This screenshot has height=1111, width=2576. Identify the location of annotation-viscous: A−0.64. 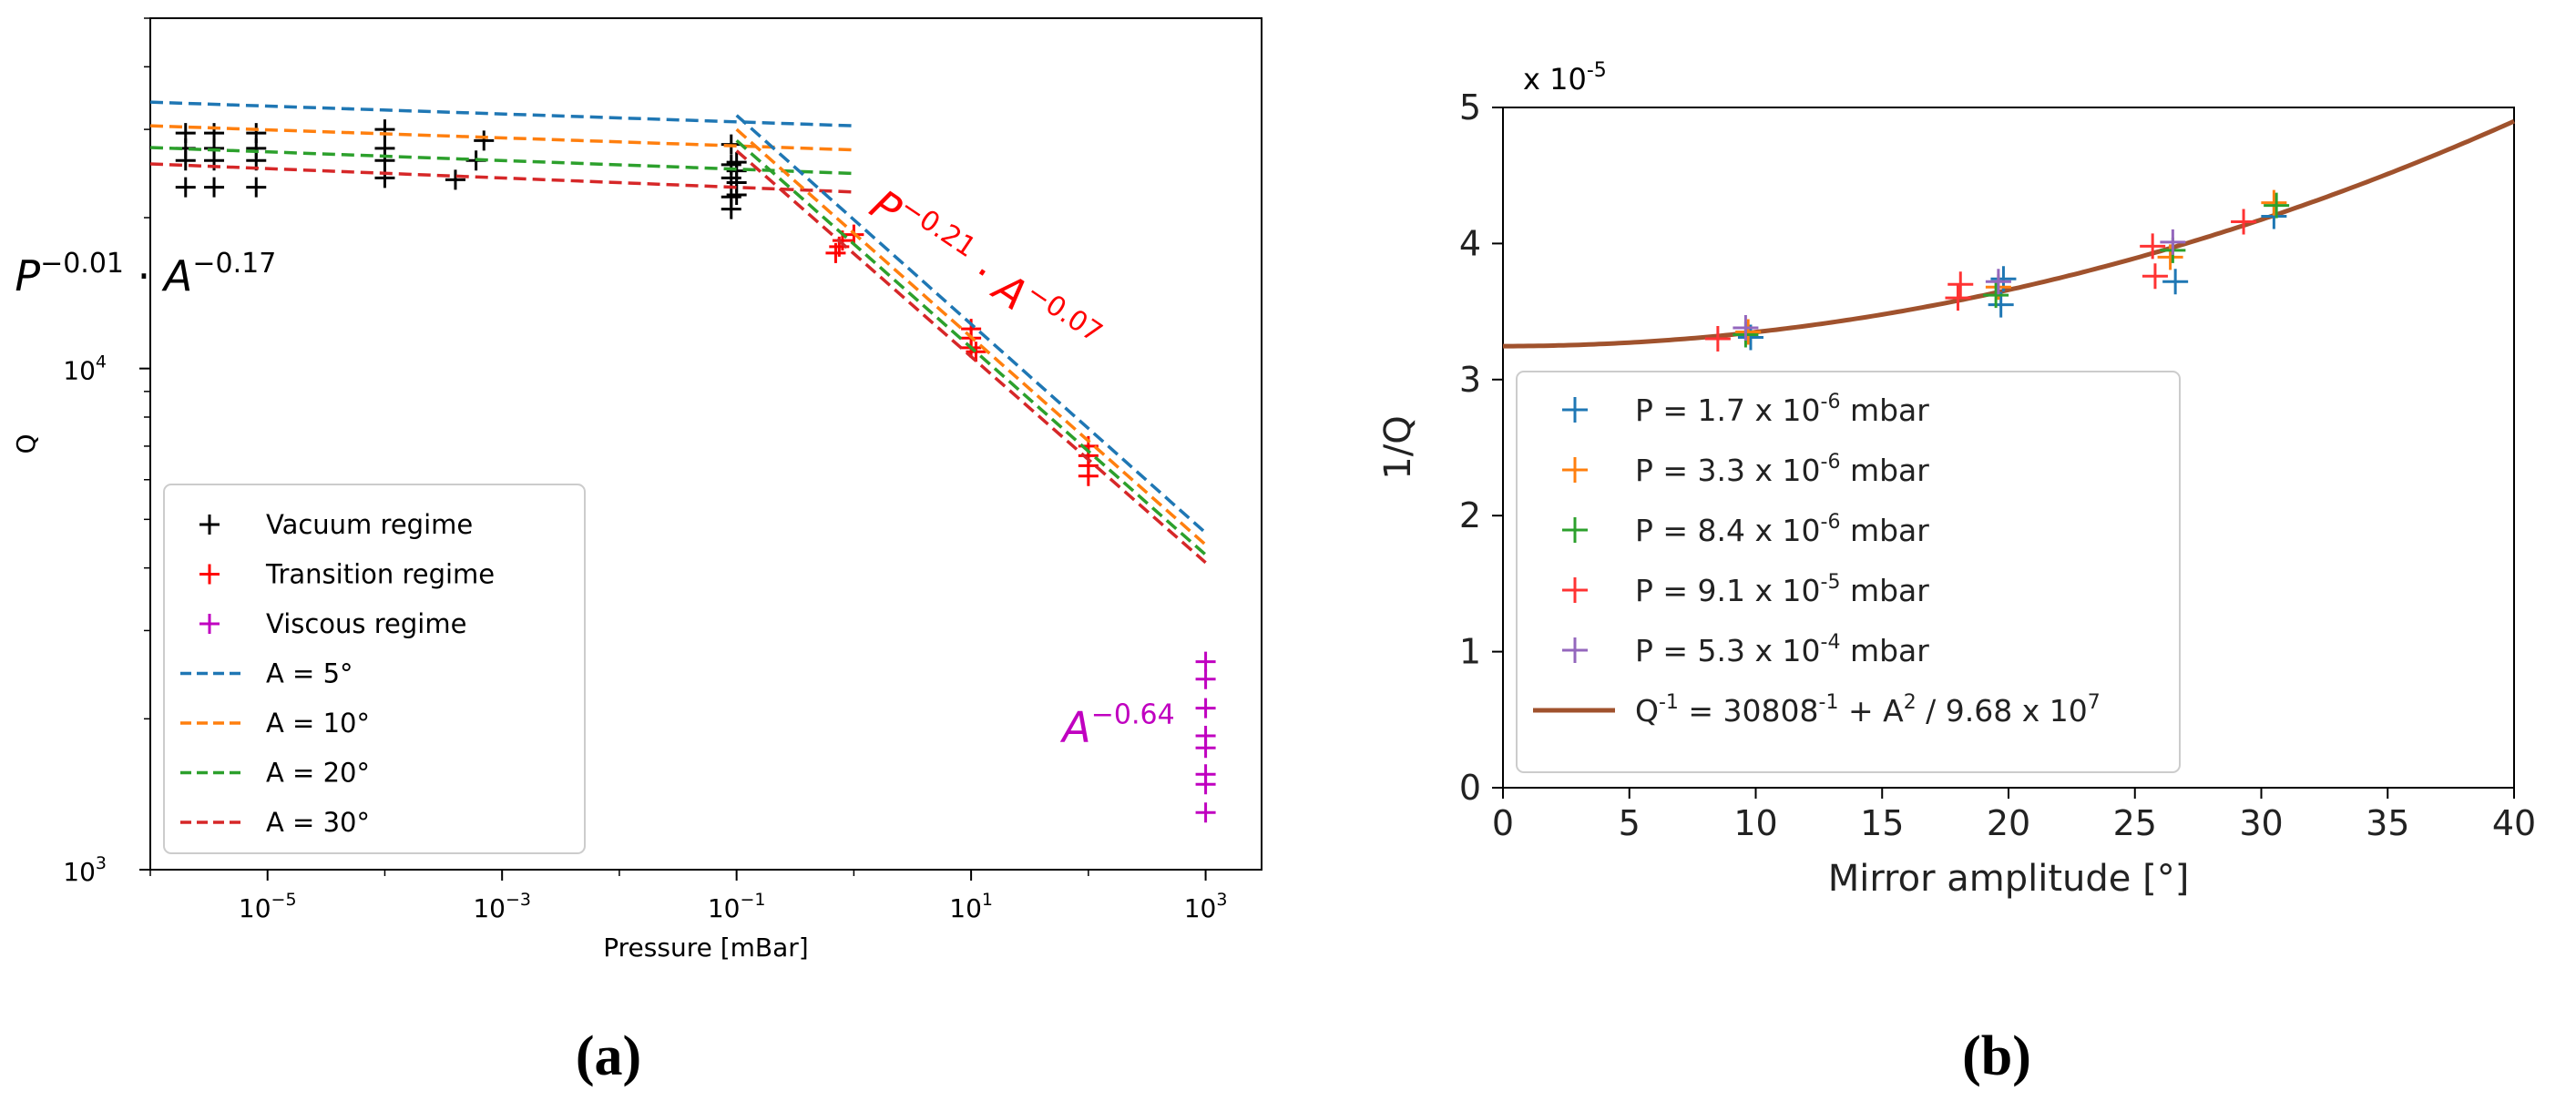
(1116, 725).